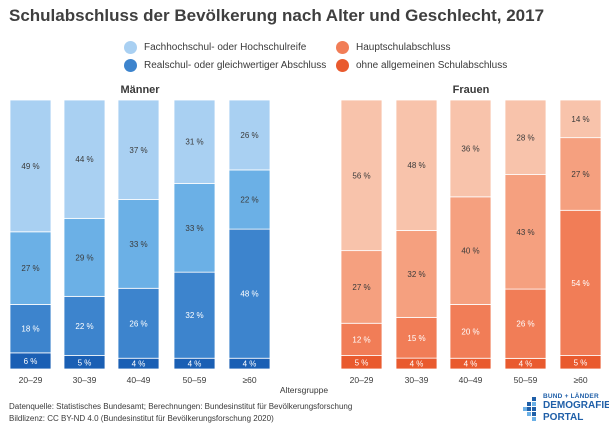 Image resolution: width=609 pixels, height=432 pixels. I want to click on data-label: 40 %, so click(470, 251).